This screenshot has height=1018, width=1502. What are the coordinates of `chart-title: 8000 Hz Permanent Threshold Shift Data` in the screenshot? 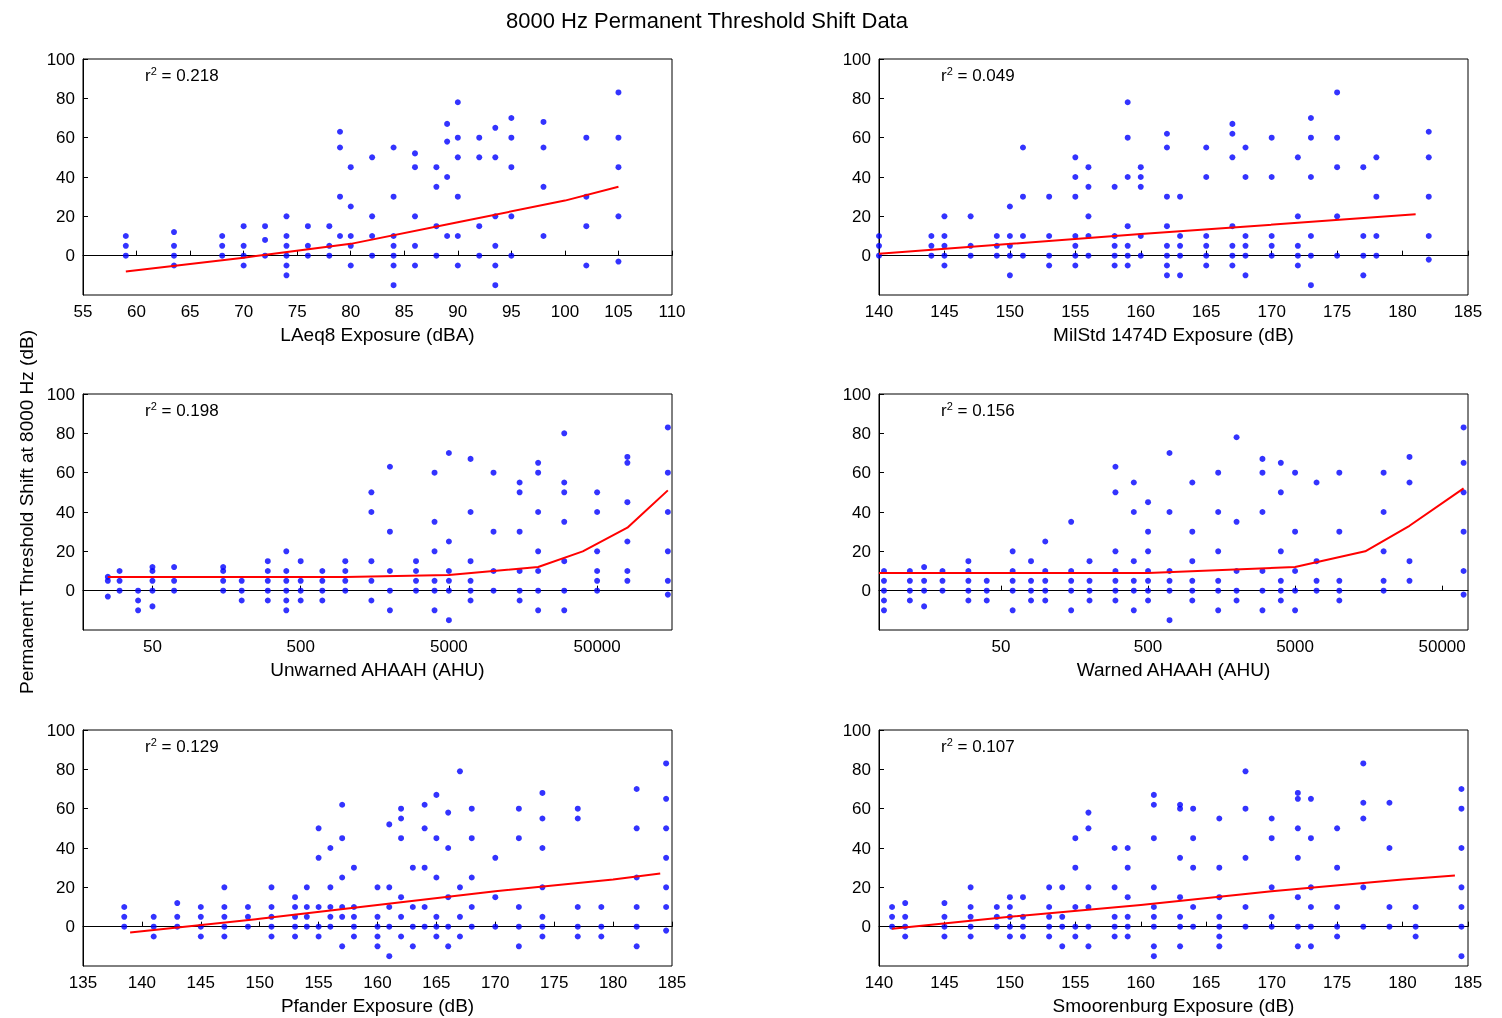 It's located at (707, 21).